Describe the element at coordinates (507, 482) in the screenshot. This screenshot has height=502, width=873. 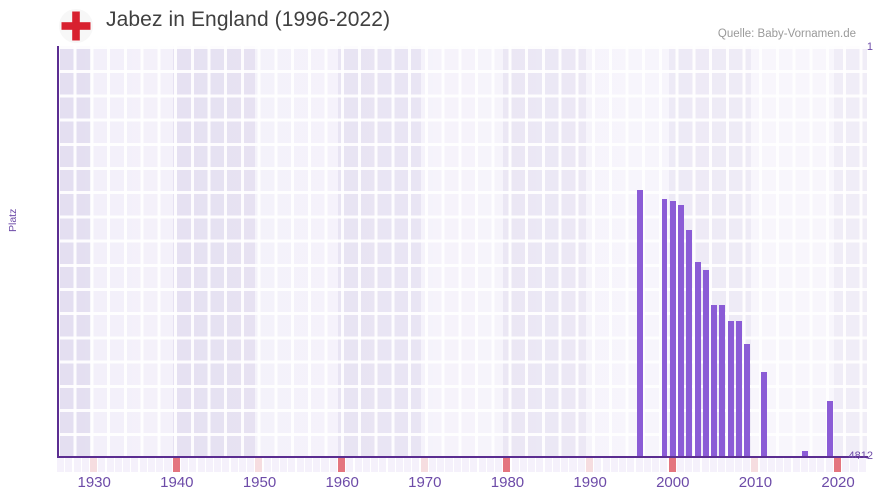
I see `x-tick-label: 1980` at that location.